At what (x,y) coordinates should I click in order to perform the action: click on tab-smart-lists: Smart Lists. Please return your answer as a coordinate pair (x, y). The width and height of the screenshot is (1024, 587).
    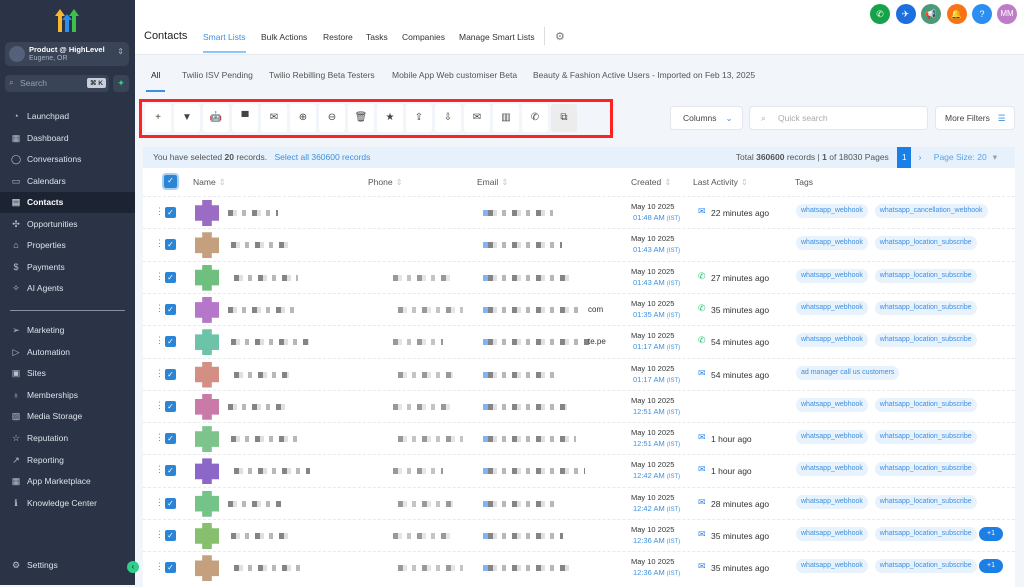
    Looking at the image, I should click on (224, 42).